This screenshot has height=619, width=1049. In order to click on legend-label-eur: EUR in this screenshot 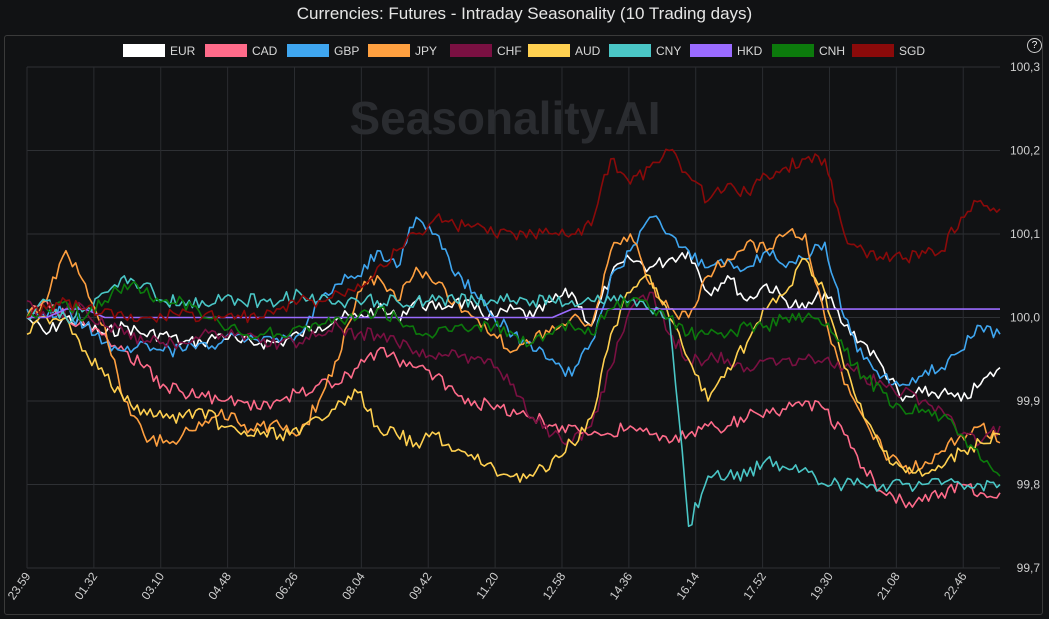, I will do `click(183, 51)`.